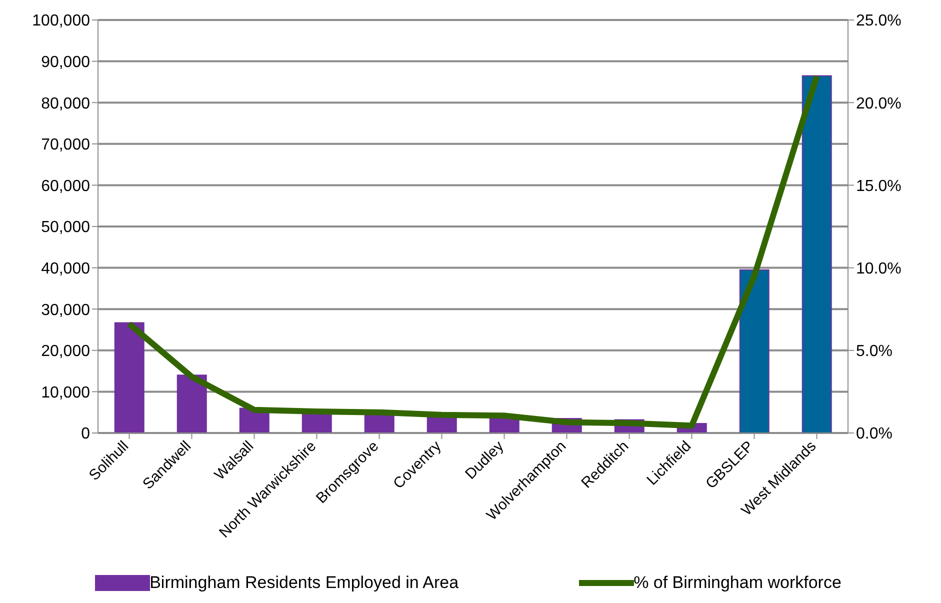 The image size is (941, 603). What do you see at coordinates (65, 103) in the screenshot?
I see `y-tick-label: 80,000` at bounding box center [65, 103].